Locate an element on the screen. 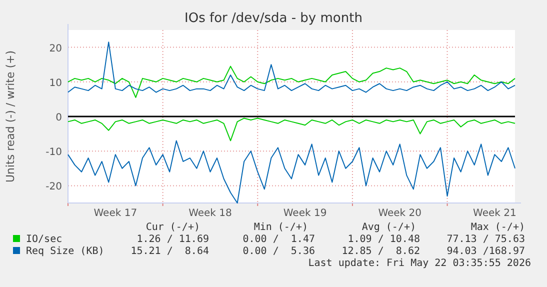 The height and width of the screenshot is (287, 547). text: 0.00 / 5.36 is located at coordinates (278, 251).